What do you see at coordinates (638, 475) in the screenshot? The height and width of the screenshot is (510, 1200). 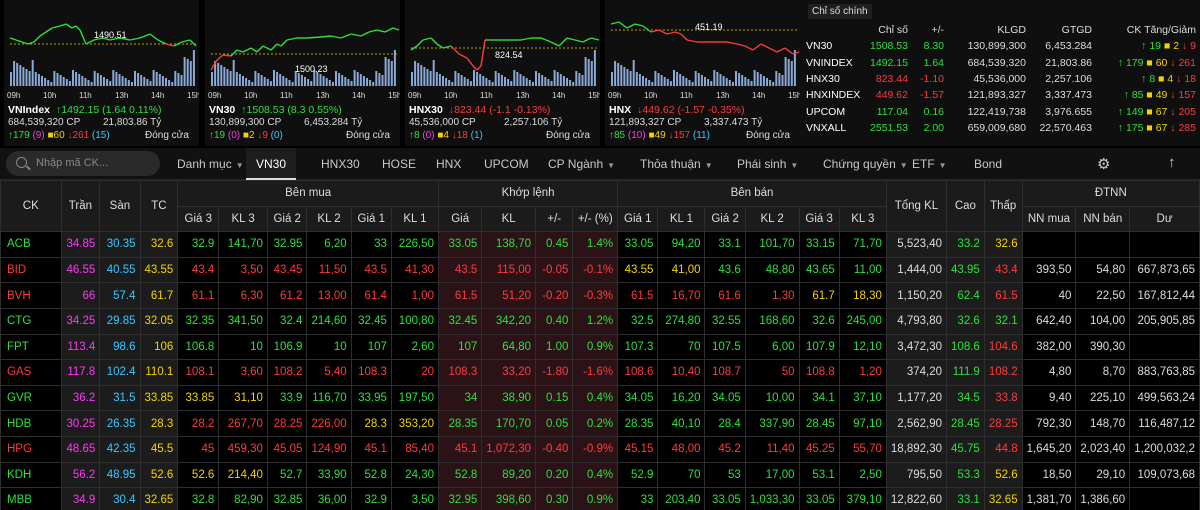 I see `quote-cell: 52.9` at bounding box center [638, 475].